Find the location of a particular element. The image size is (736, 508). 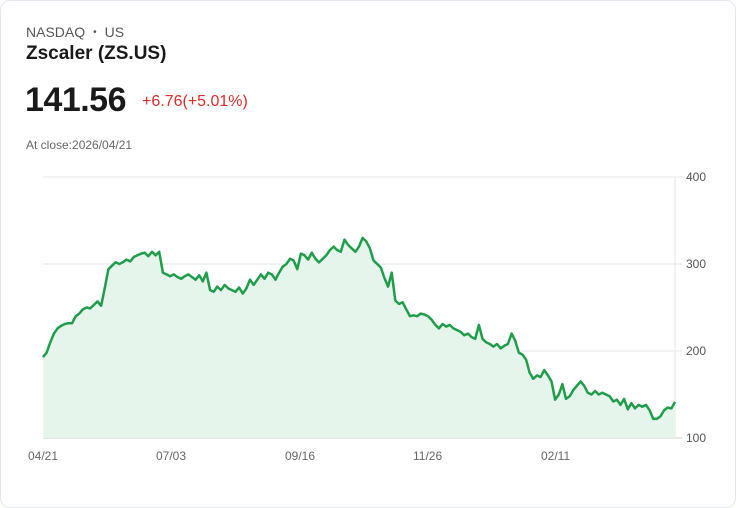

price-change: +6.76(+5.01%) is located at coordinates (195, 101).